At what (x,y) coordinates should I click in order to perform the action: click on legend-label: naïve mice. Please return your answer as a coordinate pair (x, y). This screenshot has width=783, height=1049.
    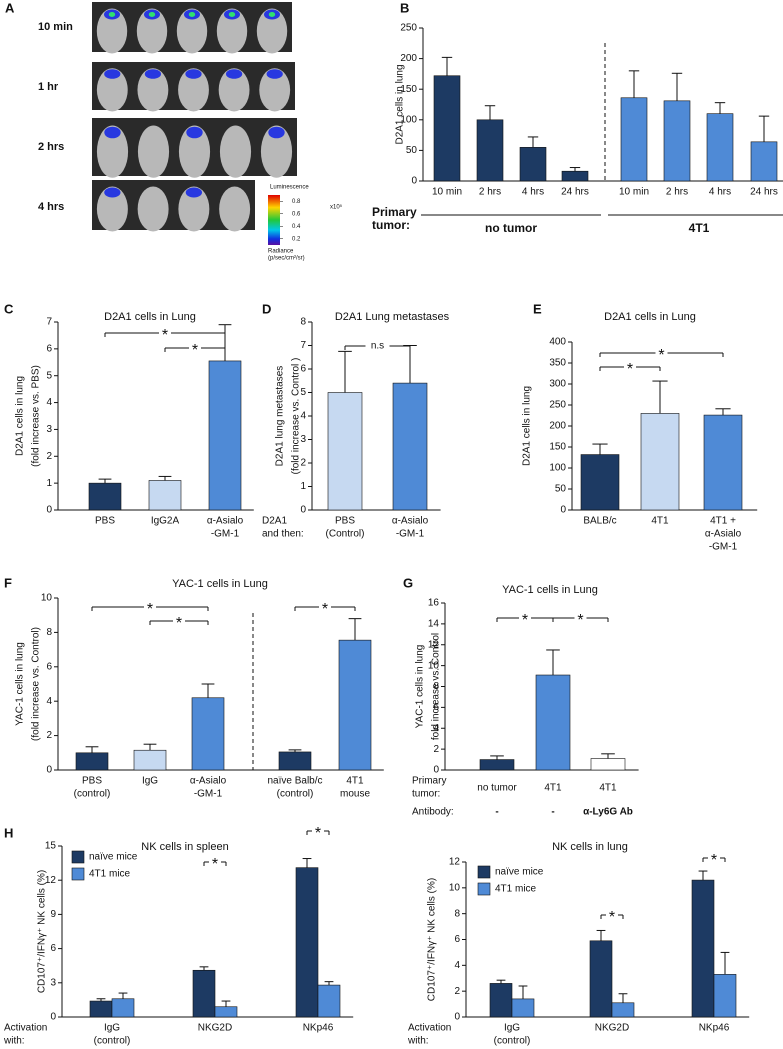
    Looking at the image, I should click on (519, 872).